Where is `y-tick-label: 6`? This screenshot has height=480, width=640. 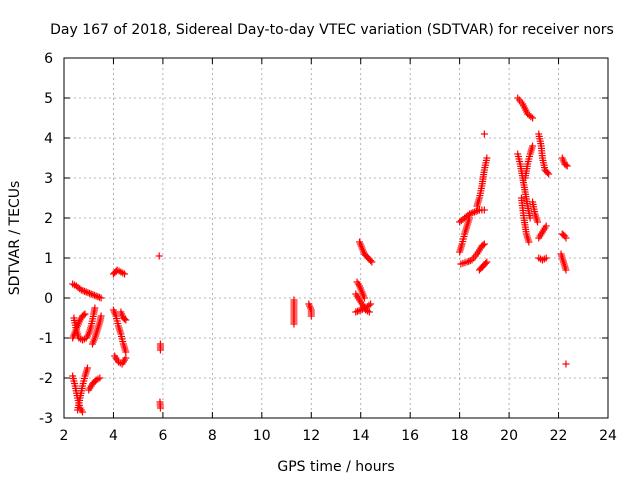
y-tick-label: 6 is located at coordinates (48, 59).